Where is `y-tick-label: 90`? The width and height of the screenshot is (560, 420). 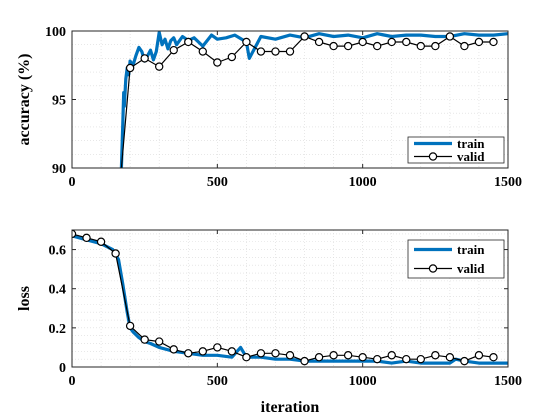 y-tick-label: 90 is located at coordinates (59, 169).